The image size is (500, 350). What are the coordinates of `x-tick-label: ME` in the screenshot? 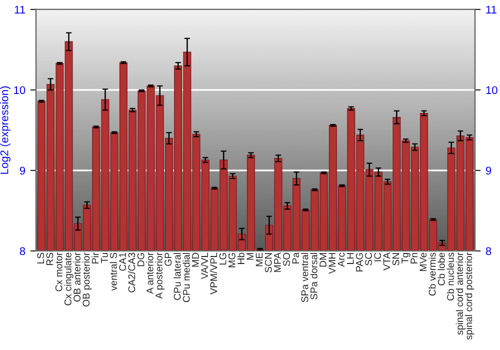 It's located at (259, 259).